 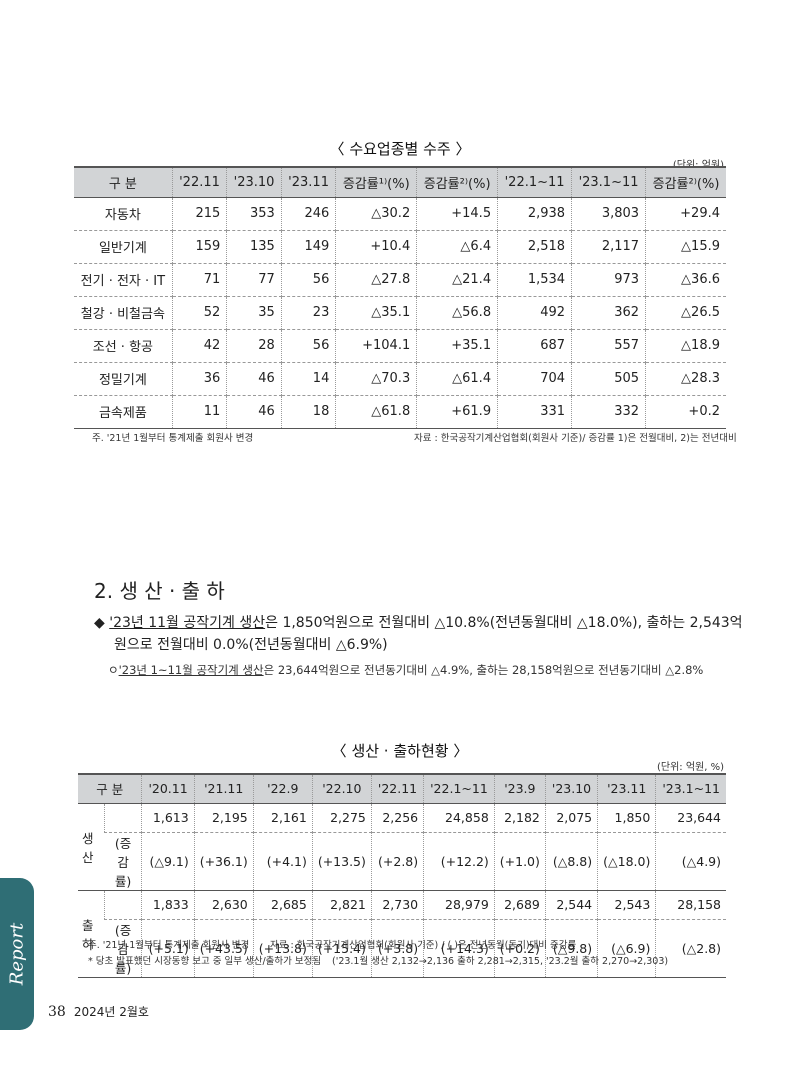 I want to click on table-cell: (+1.0), so click(x=519, y=861).